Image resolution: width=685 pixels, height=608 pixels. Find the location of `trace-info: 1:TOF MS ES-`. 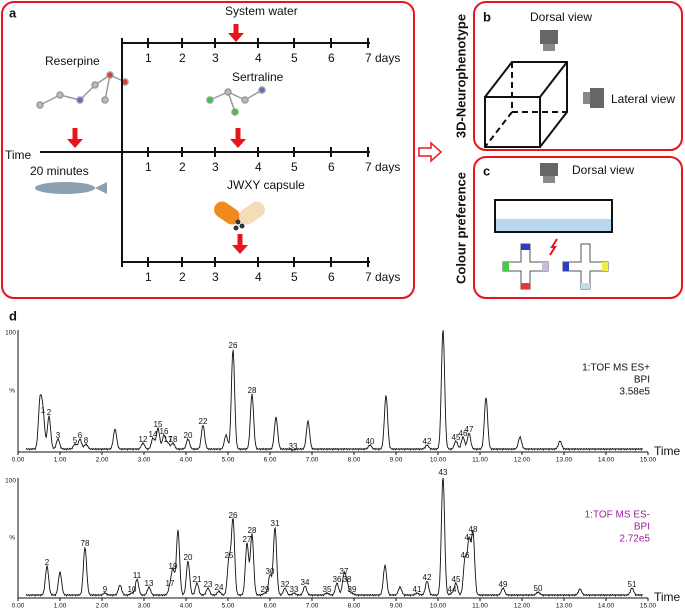

trace-info: 1:TOF MS ES- is located at coordinates (617, 515).